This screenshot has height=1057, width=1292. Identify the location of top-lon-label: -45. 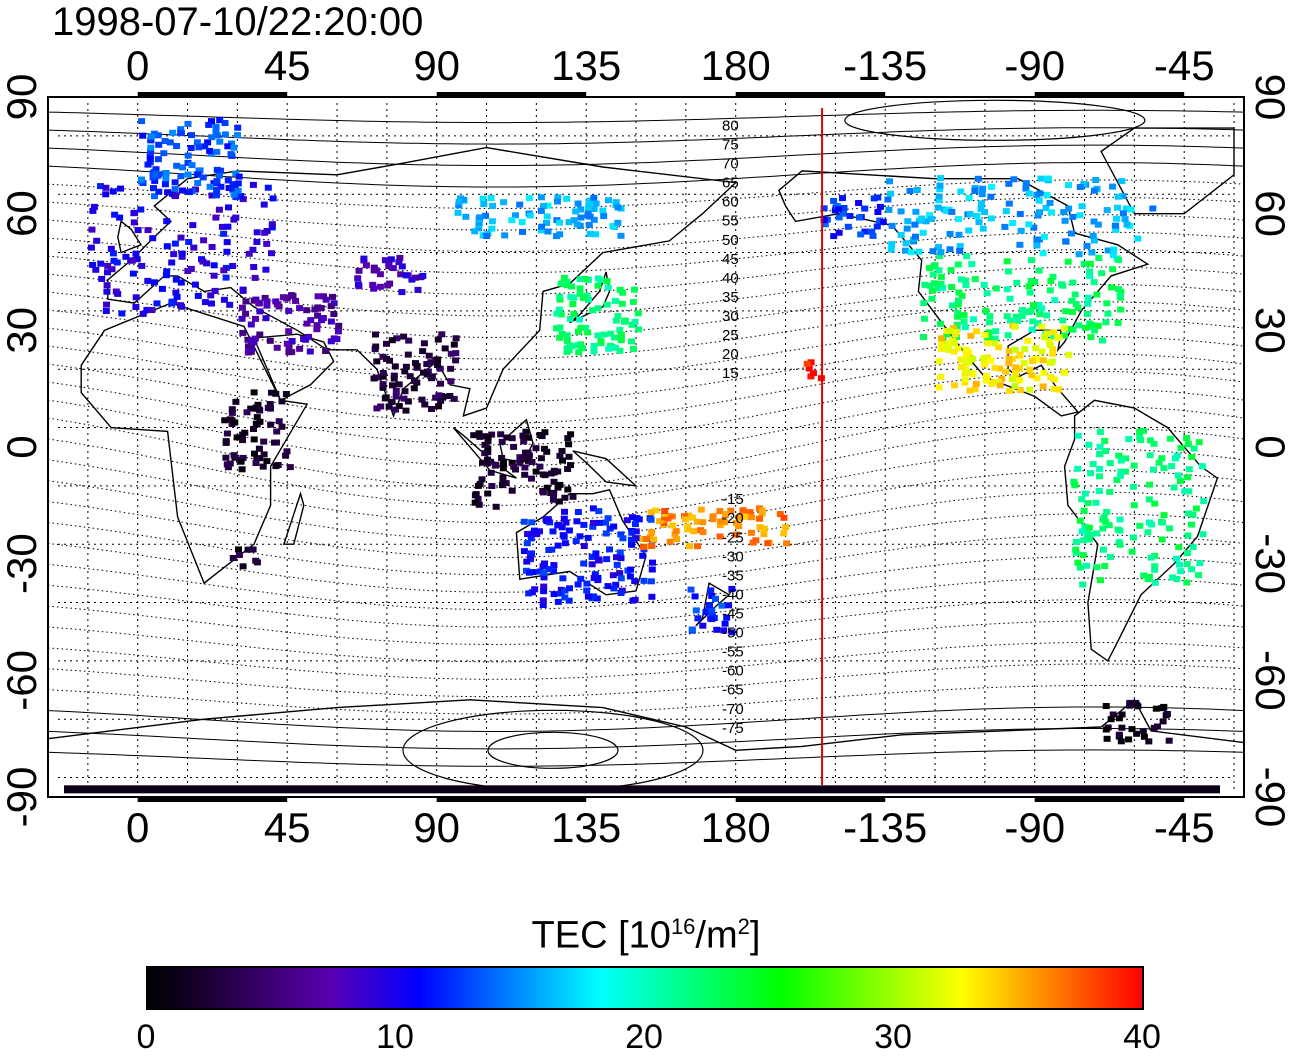
(1184, 65).